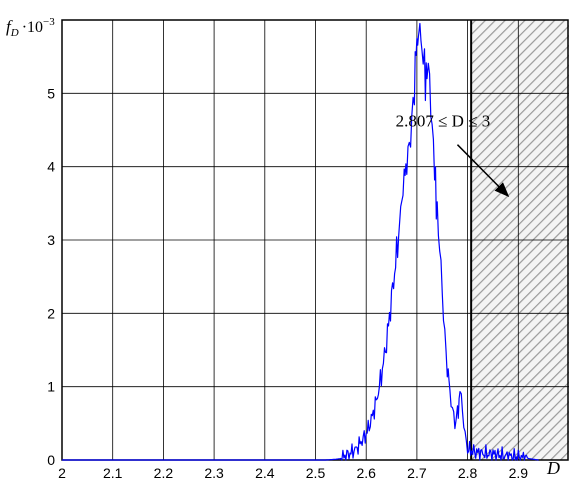 The image size is (569, 491). What do you see at coordinates (265, 473) in the screenshot?
I see `x-tick-label: 2.4` at bounding box center [265, 473].